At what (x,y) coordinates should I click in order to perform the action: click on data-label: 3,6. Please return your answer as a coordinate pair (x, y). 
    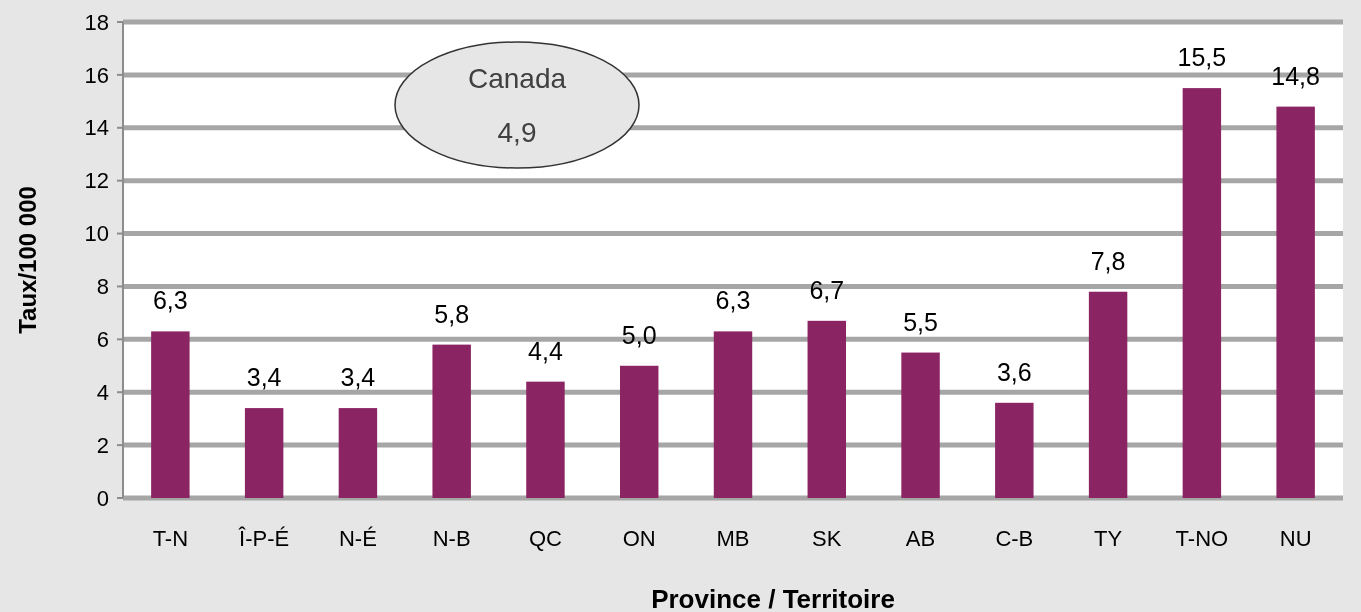
    Looking at the image, I should click on (1014, 371).